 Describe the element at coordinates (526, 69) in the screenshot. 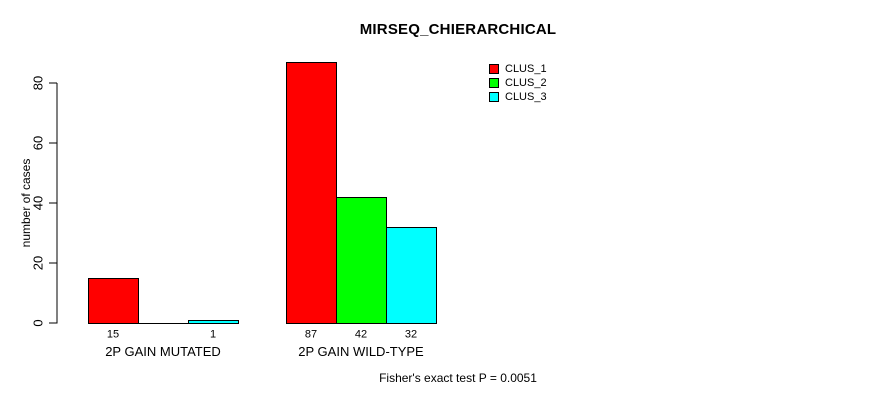

I see `legend-label-clus-1: CLUS_1` at that location.